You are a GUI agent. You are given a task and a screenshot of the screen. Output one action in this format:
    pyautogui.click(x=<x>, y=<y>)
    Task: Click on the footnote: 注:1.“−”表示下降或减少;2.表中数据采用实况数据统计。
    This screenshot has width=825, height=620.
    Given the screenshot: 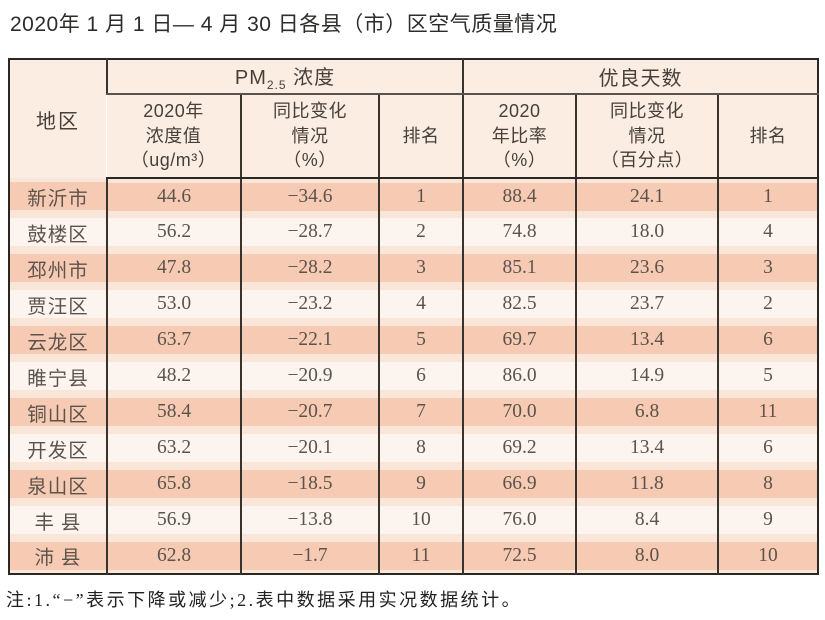 What is the action you would take?
    pyautogui.click(x=264, y=600)
    